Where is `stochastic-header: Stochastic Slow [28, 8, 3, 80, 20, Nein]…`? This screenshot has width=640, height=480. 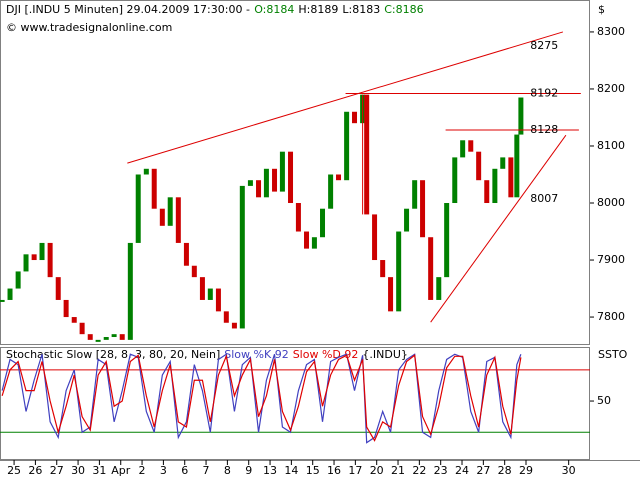
stochastic-header: Stochastic Slow [28, 8, 3, 80, 20, Nein]… is located at coordinates (207, 354).